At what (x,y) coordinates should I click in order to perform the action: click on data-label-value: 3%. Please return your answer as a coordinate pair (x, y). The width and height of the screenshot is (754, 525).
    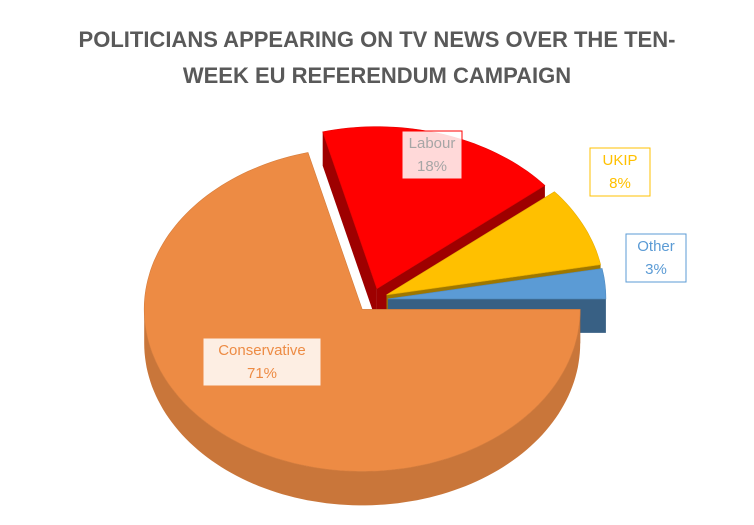
    Looking at the image, I should click on (656, 269).